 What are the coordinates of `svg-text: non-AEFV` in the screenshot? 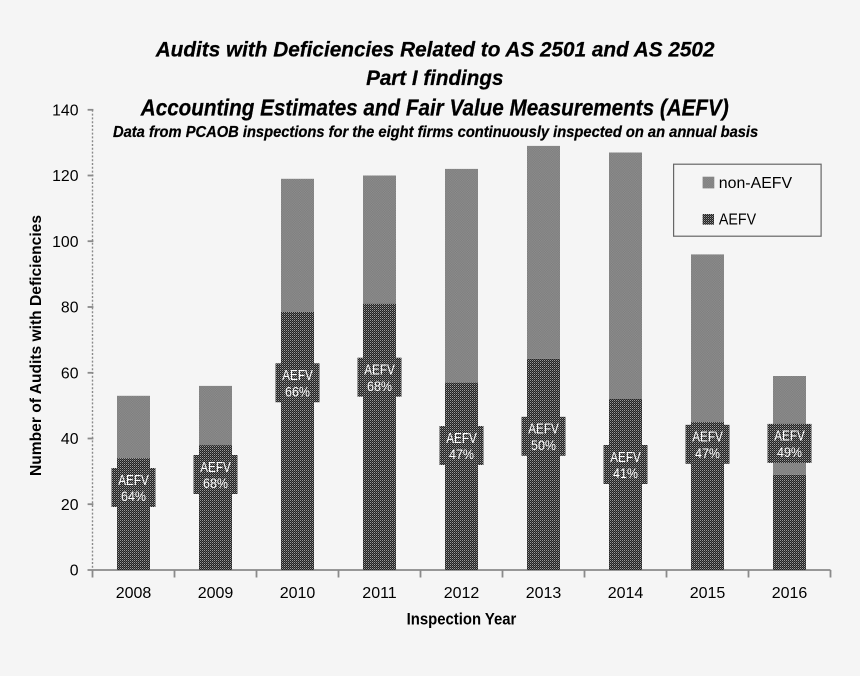 It's located at (756, 183).